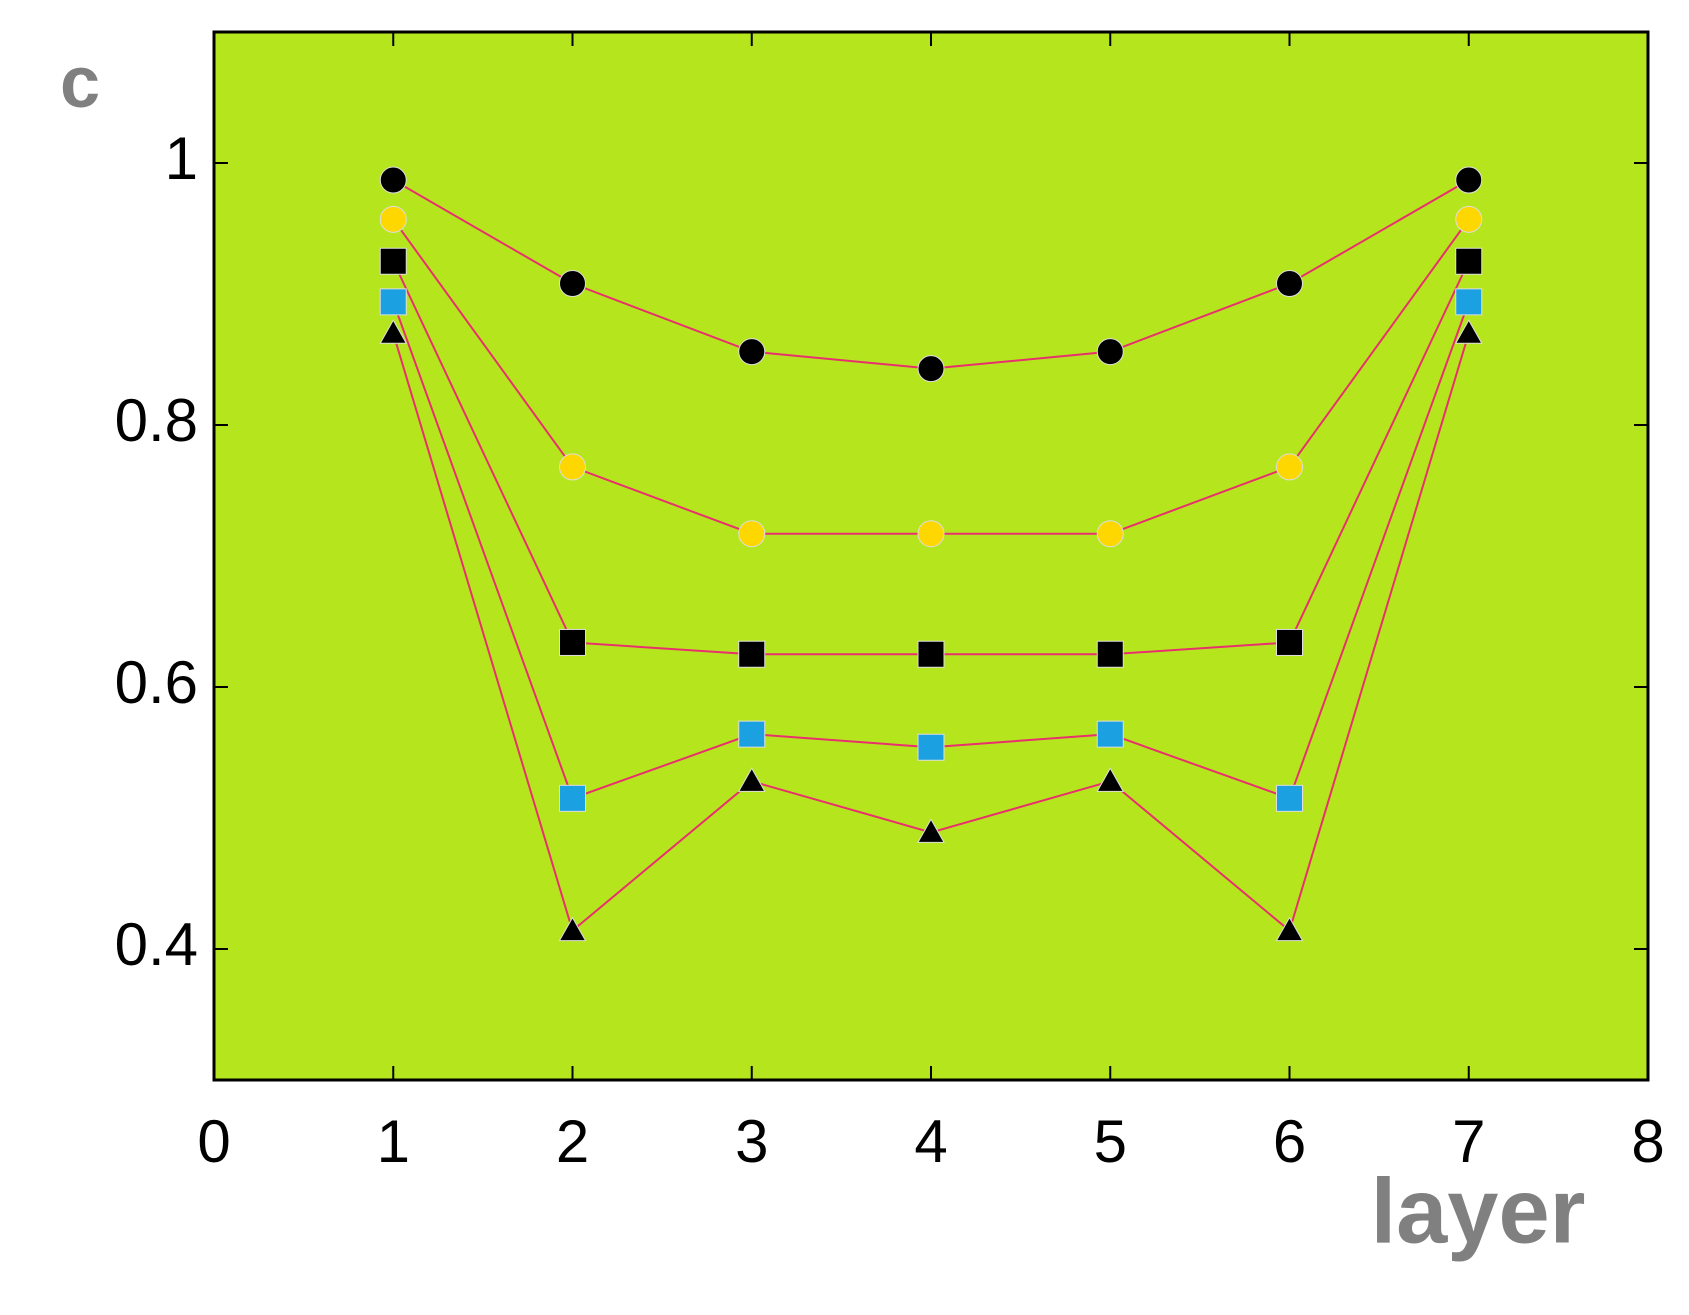  What do you see at coordinates (156, 682) in the screenshot?
I see `y-tick-label: 0.6` at bounding box center [156, 682].